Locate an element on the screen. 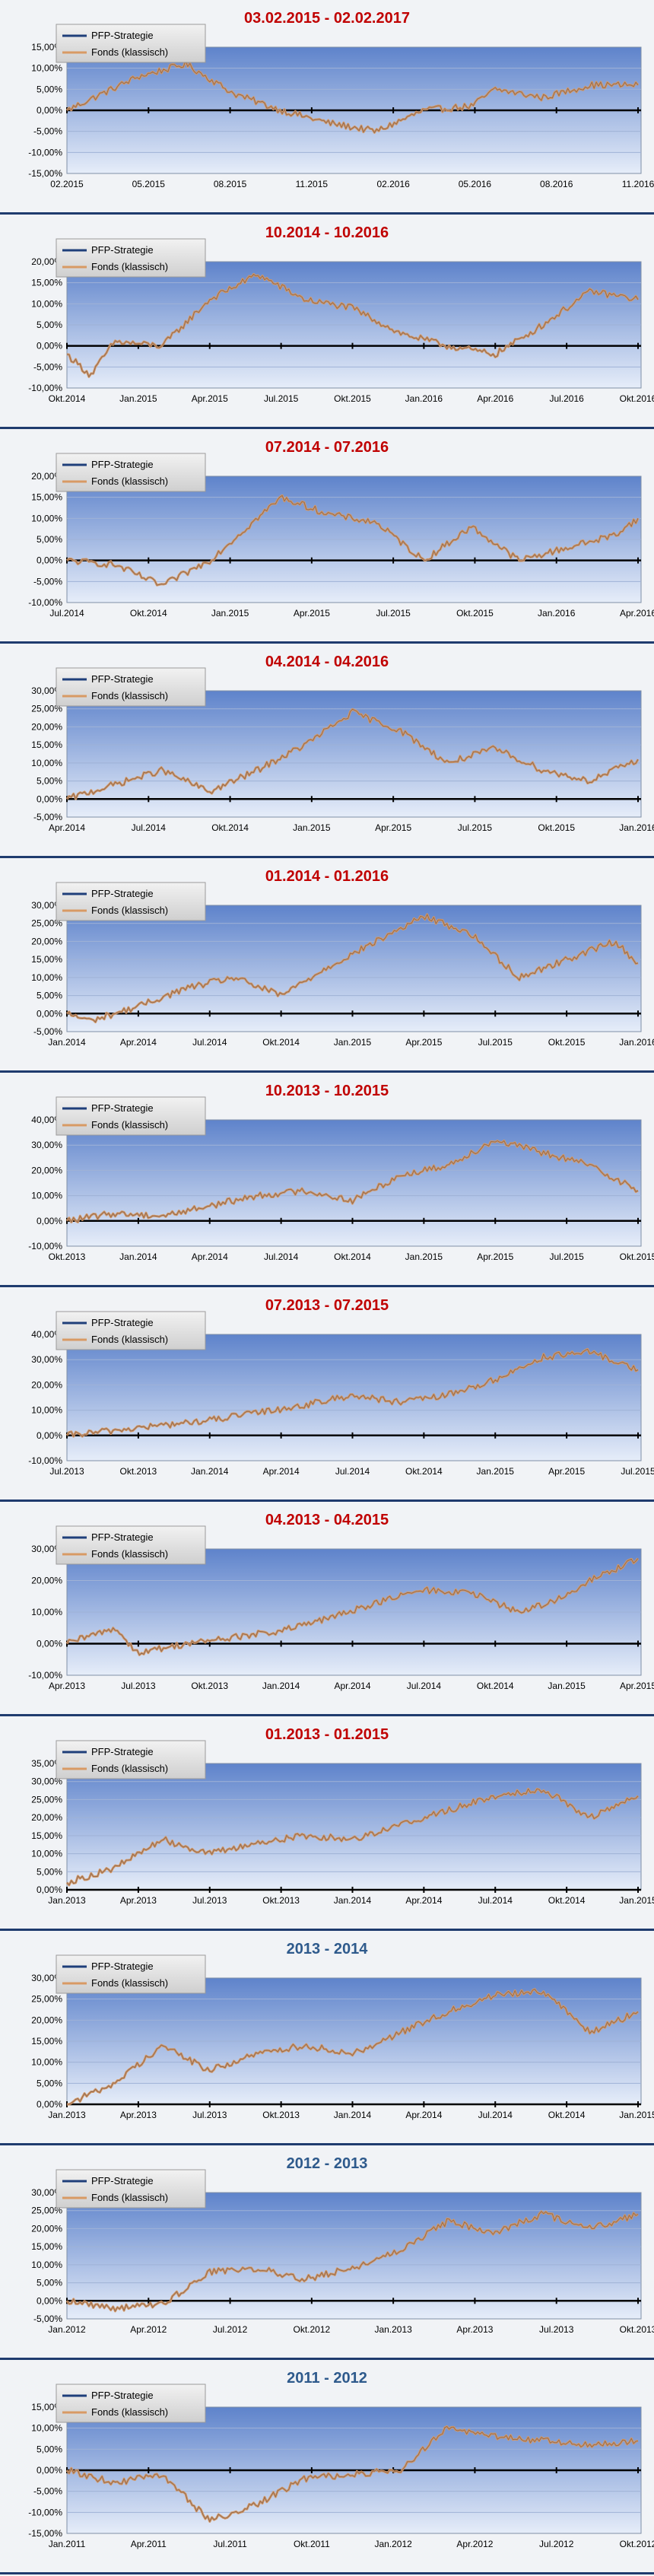 The width and height of the screenshot is (654, 2576). x-tick-label: 02.2016 is located at coordinates (393, 184).